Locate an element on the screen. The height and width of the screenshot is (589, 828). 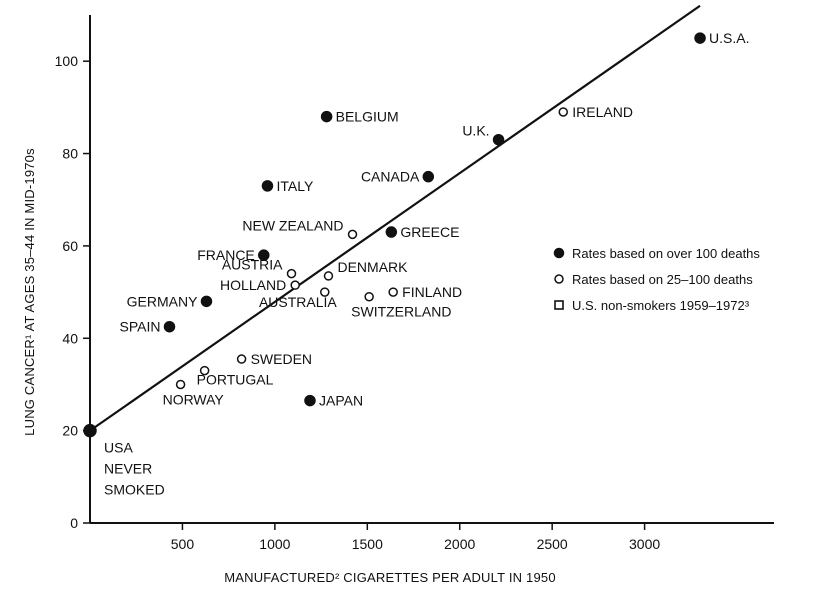
point-label: JAPAN is located at coordinates (341, 401).